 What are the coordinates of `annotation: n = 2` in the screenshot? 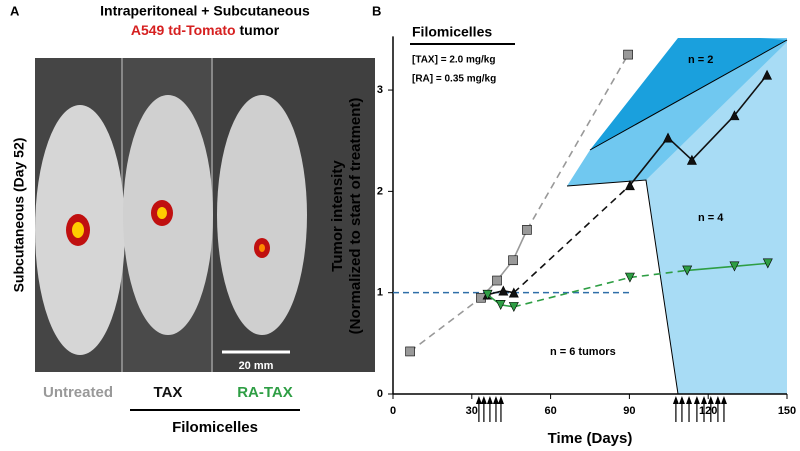 It's located at (700, 60).